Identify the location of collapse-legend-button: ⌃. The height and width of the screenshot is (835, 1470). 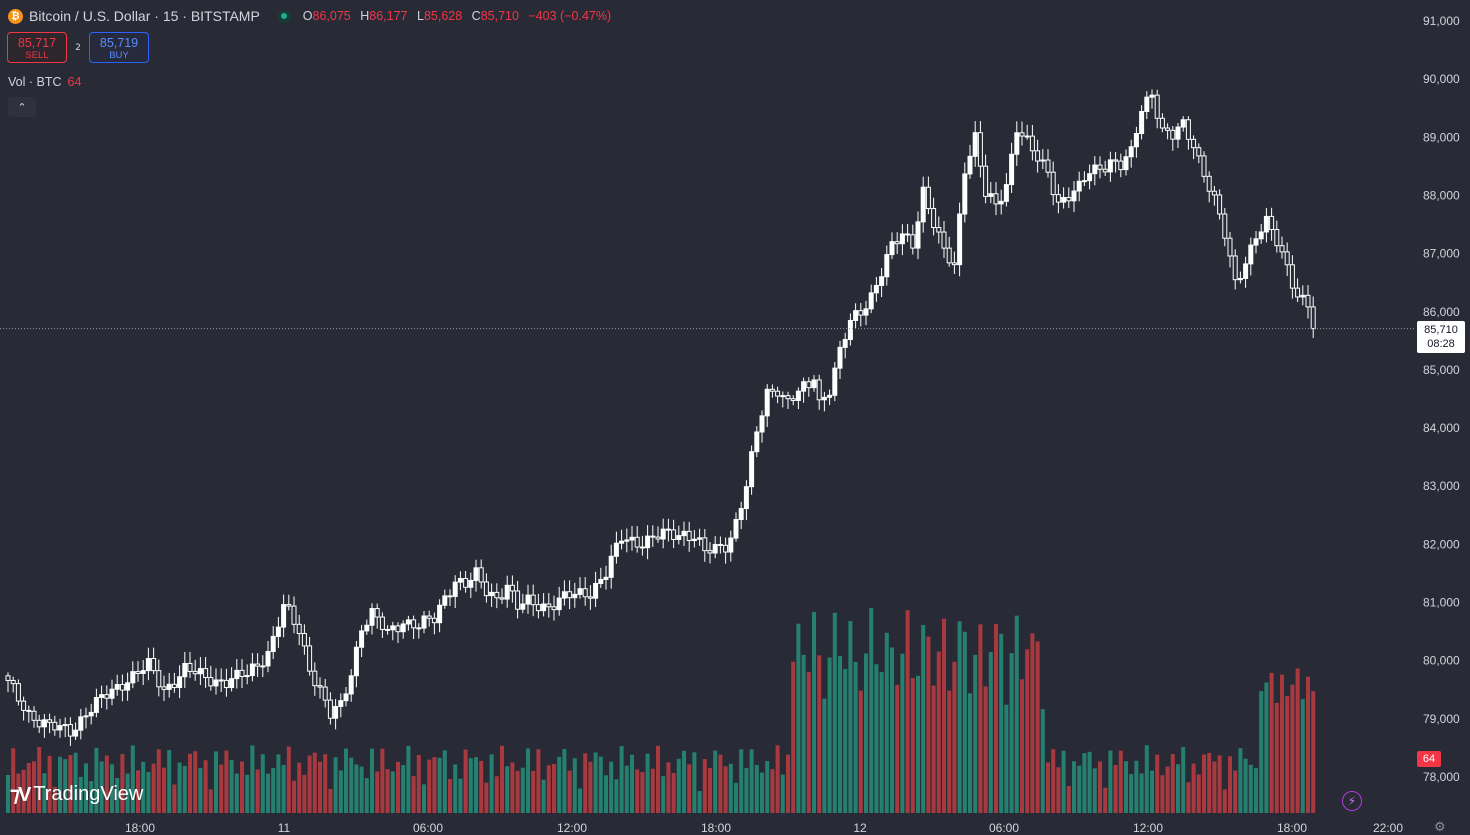
(22, 107).